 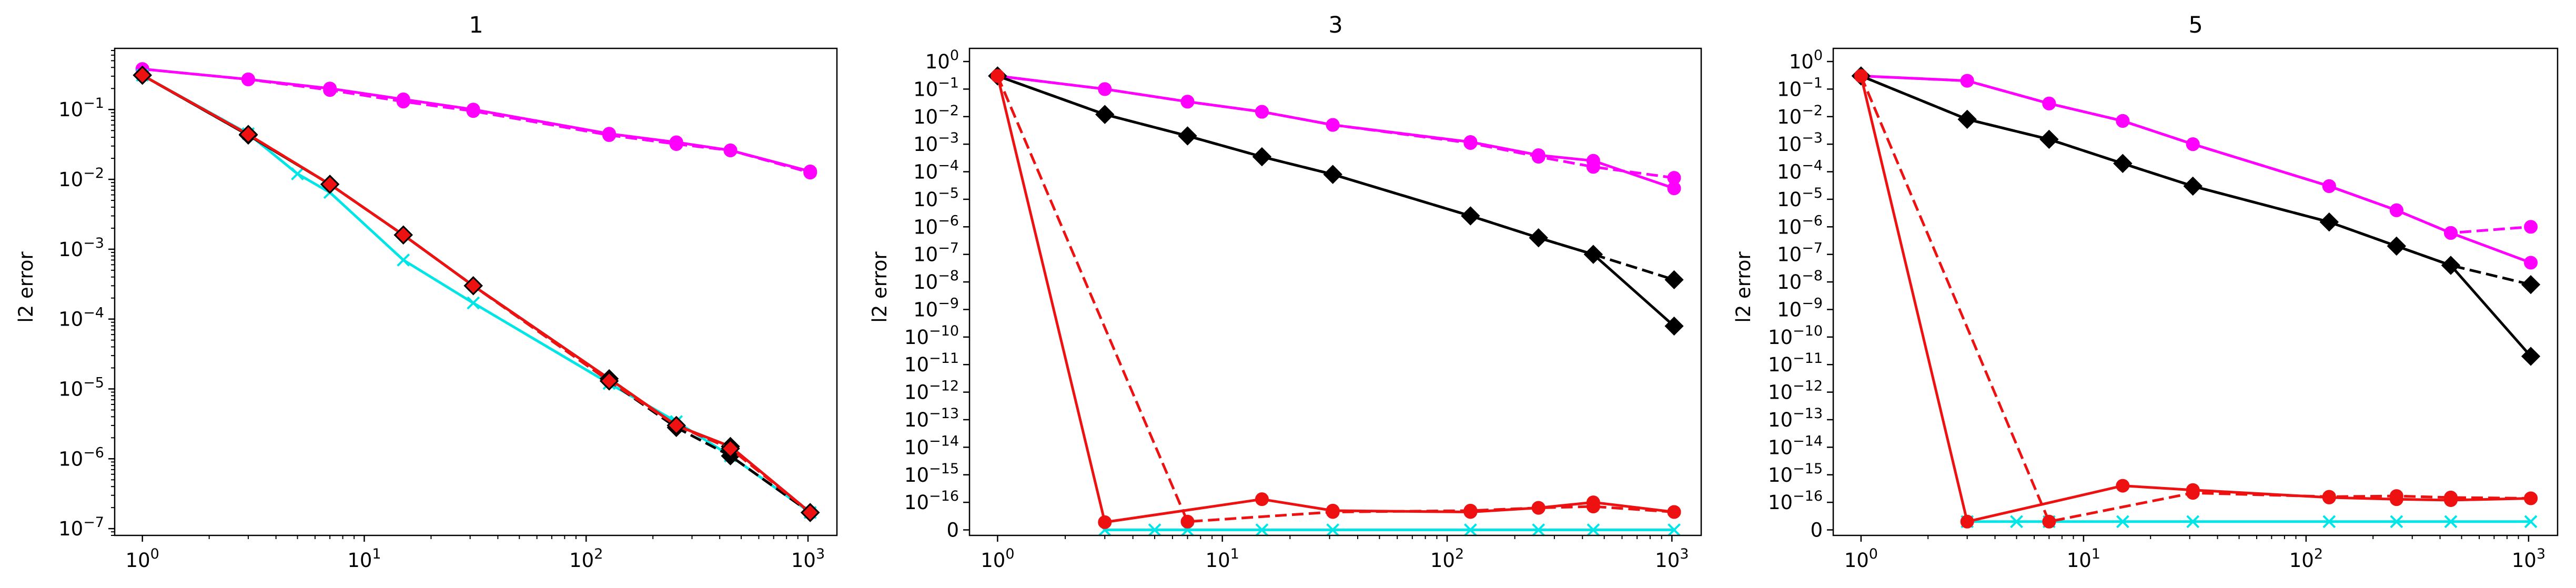 What do you see at coordinates (2195, 25) in the screenshot?
I see `panel-title: 5` at bounding box center [2195, 25].